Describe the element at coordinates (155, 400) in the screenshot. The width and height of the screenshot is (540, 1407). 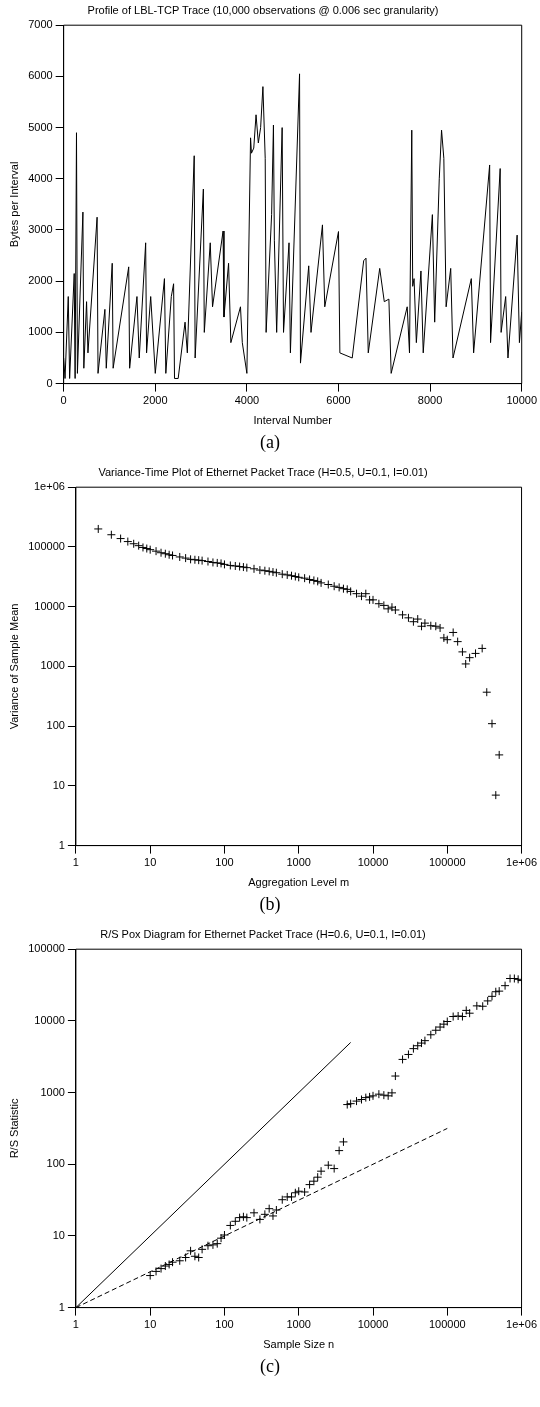
I see `x-tick-label: 2000` at that location.